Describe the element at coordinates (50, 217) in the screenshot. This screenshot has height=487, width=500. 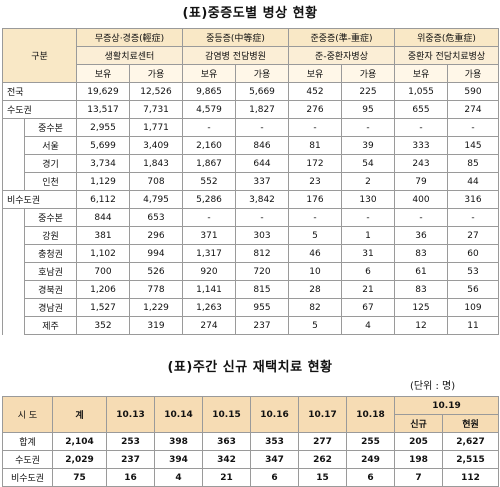
I see `subregion-label: 중수본` at that location.